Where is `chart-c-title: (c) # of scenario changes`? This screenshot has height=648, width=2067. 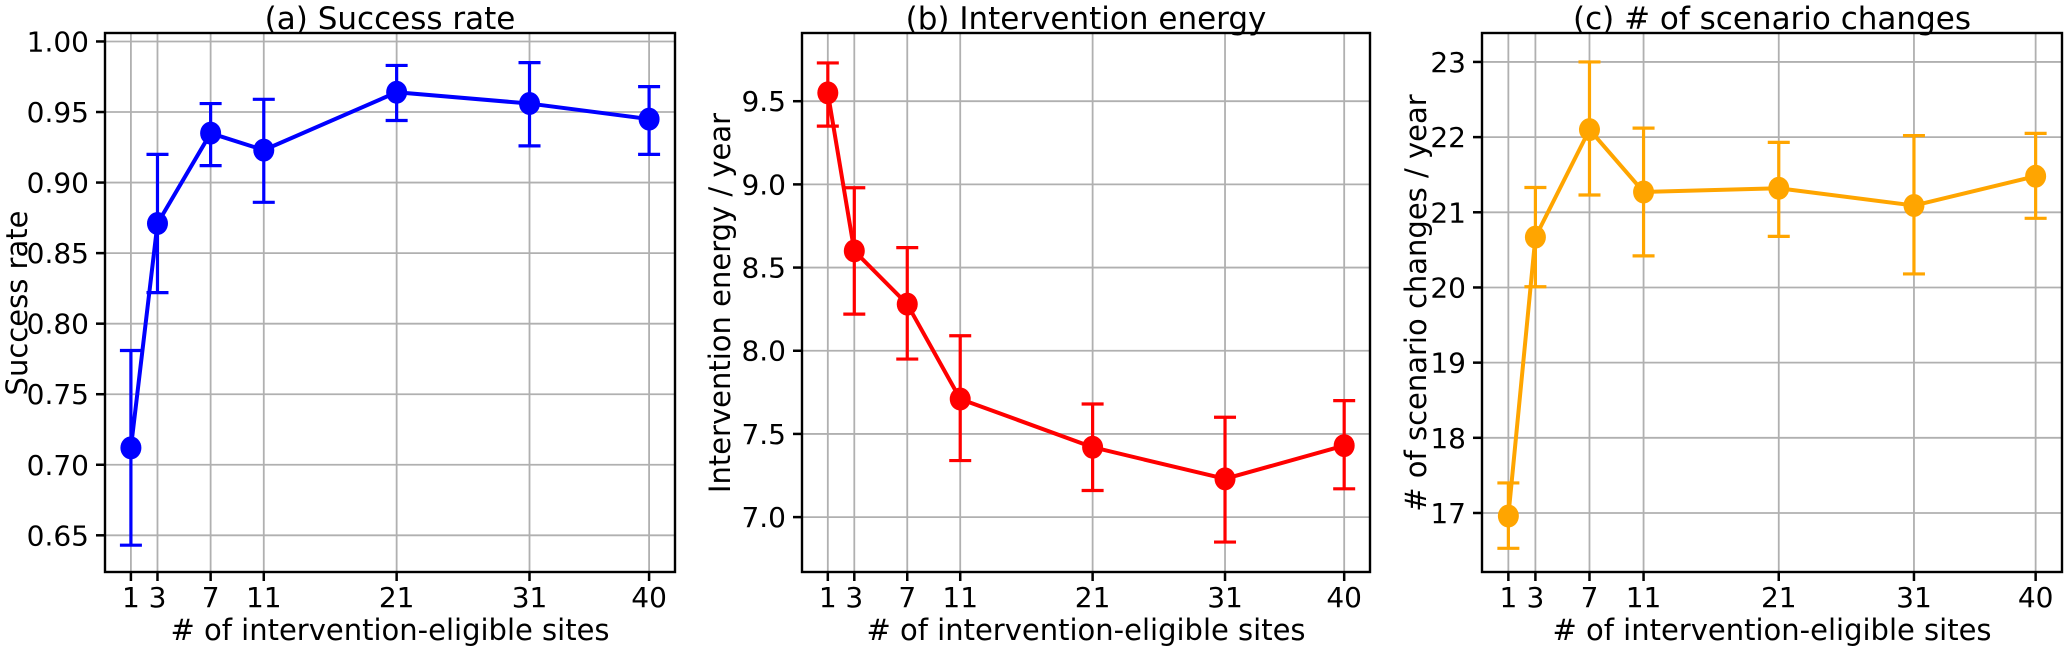
chart-c-title: (c) # of scenario changes is located at coordinates (1772, 19).